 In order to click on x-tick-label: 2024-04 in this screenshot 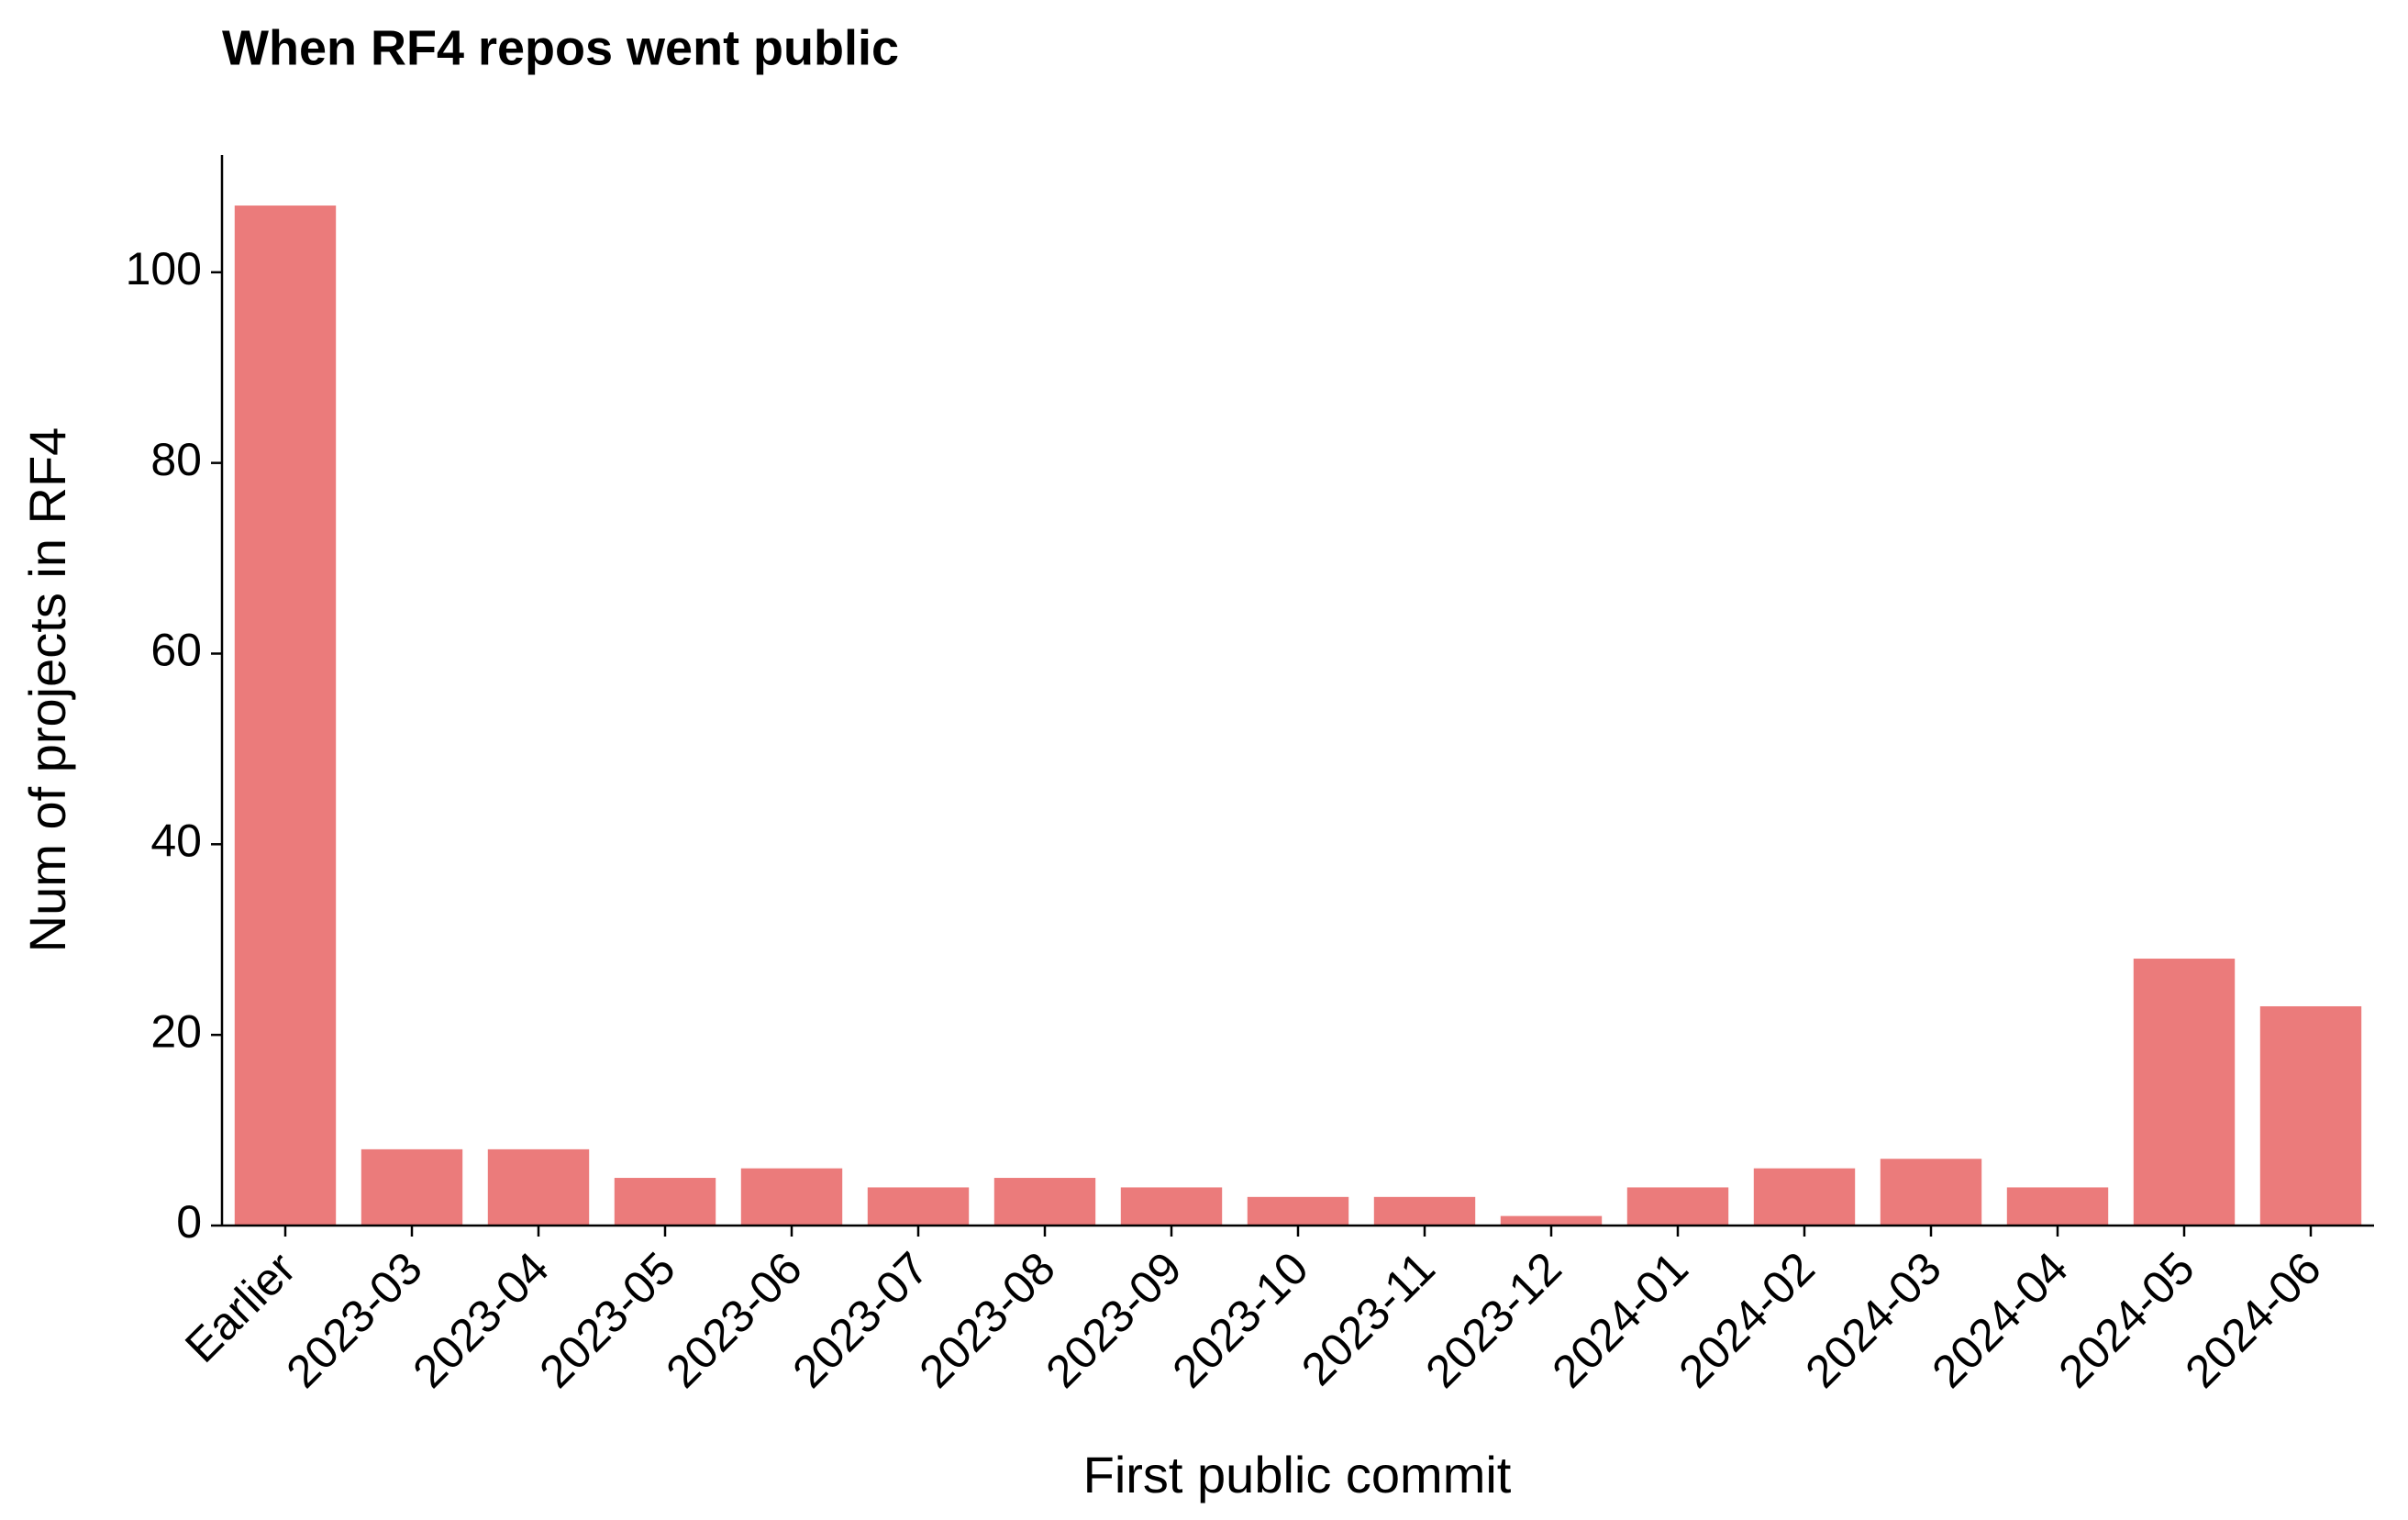, I will do `click(1999, 1320)`.